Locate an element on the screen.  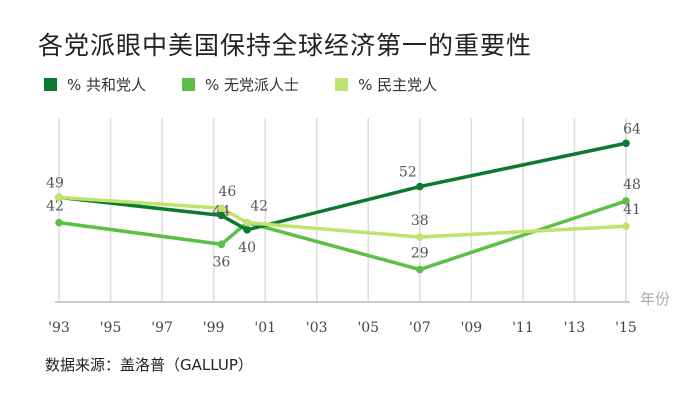
x-tick-label: '15 is located at coordinates (626, 328).